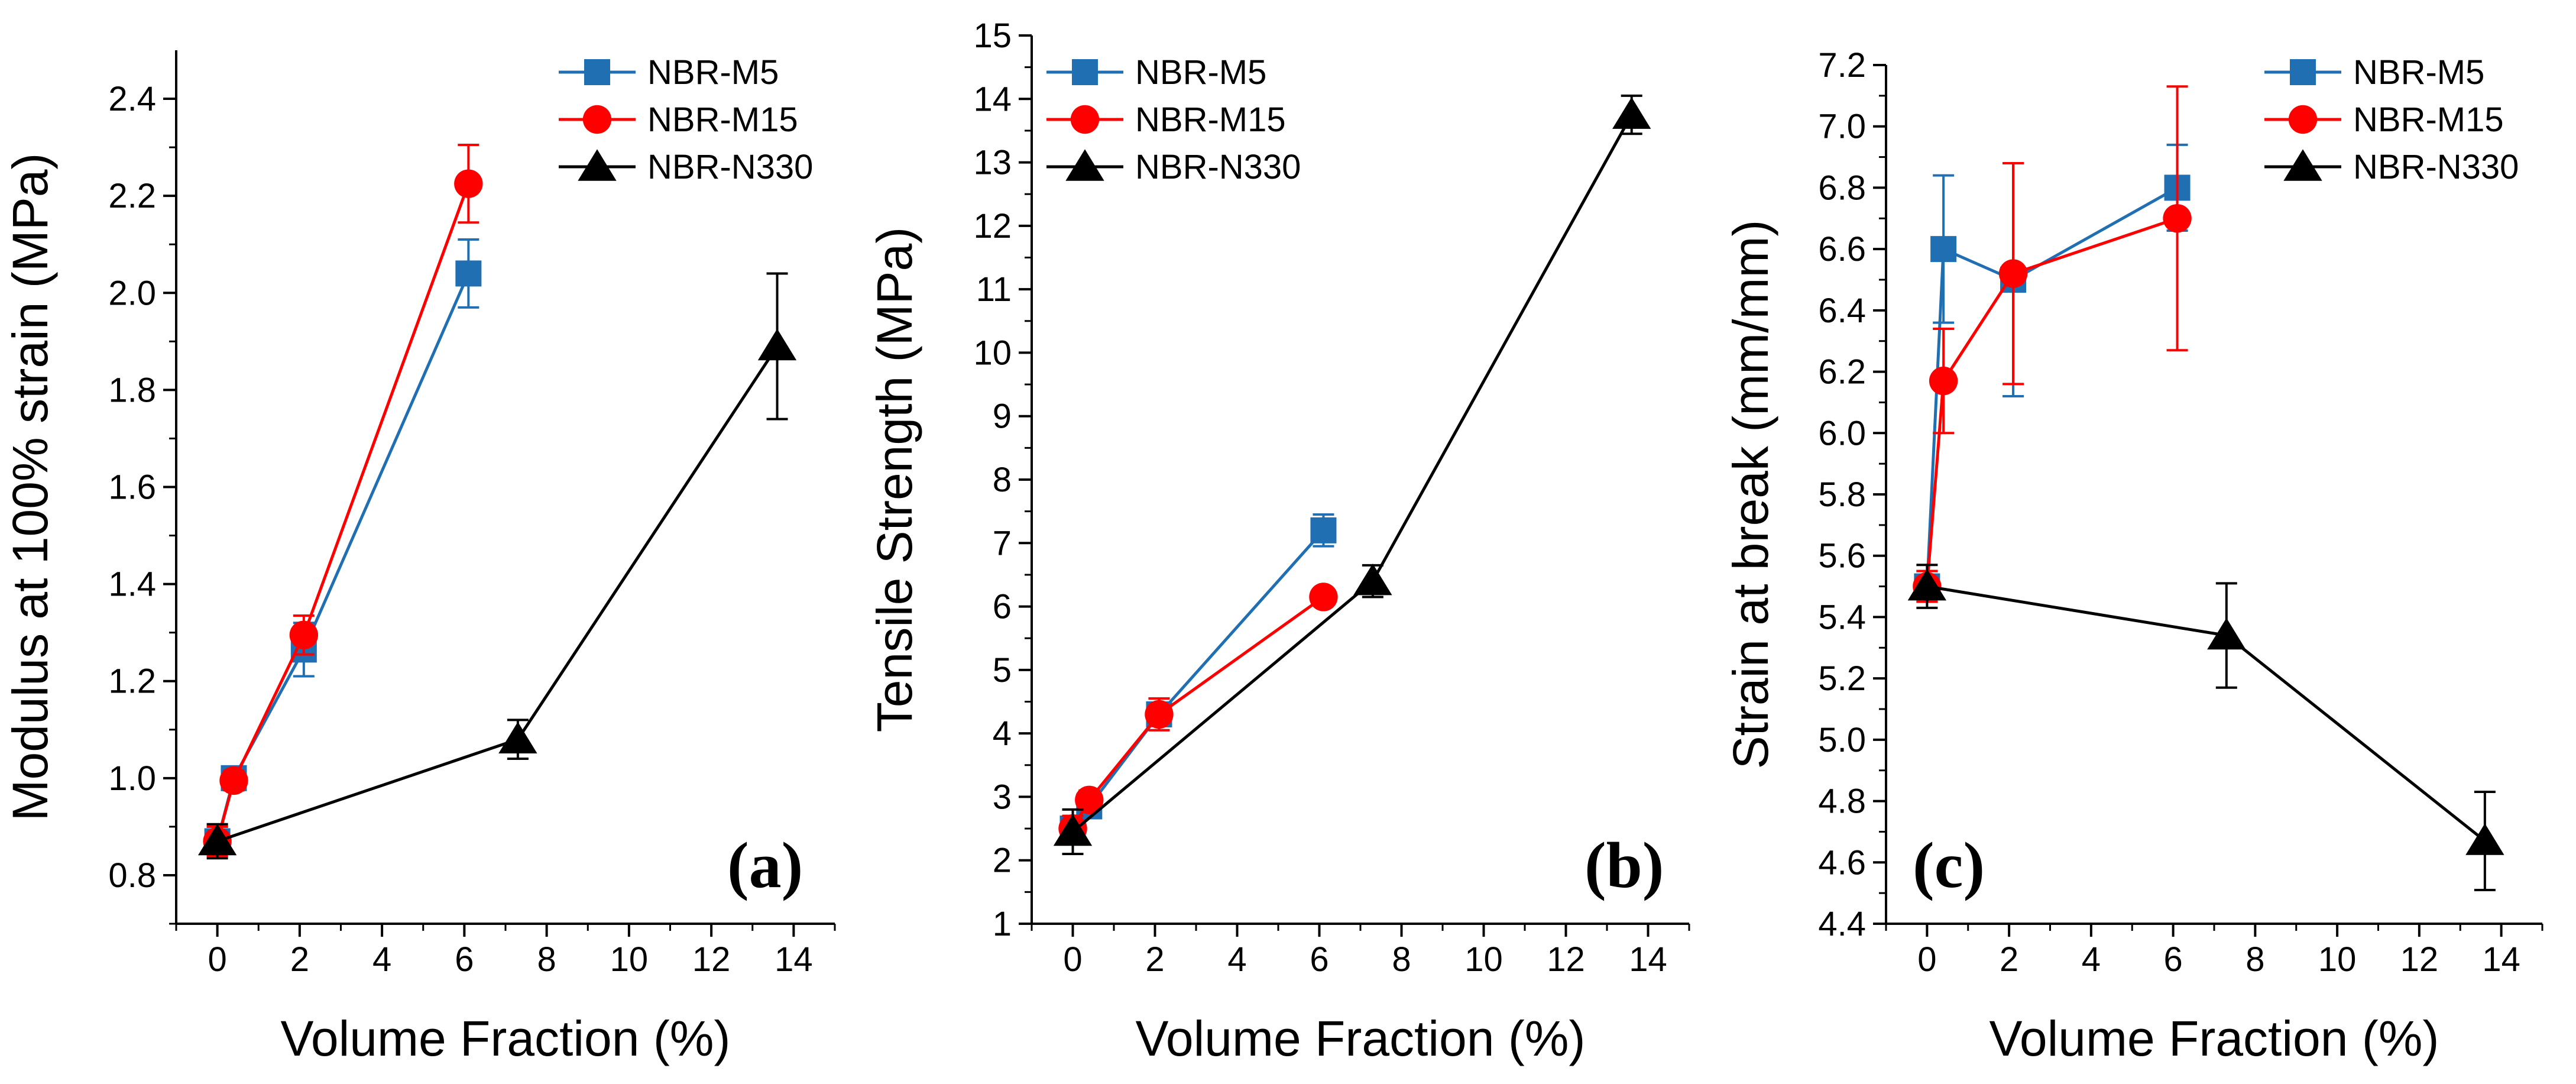 The width and height of the screenshot is (2576, 1084). What do you see at coordinates (1842, 188) in the screenshot?
I see `y-tick-label: 6.8` at bounding box center [1842, 188].